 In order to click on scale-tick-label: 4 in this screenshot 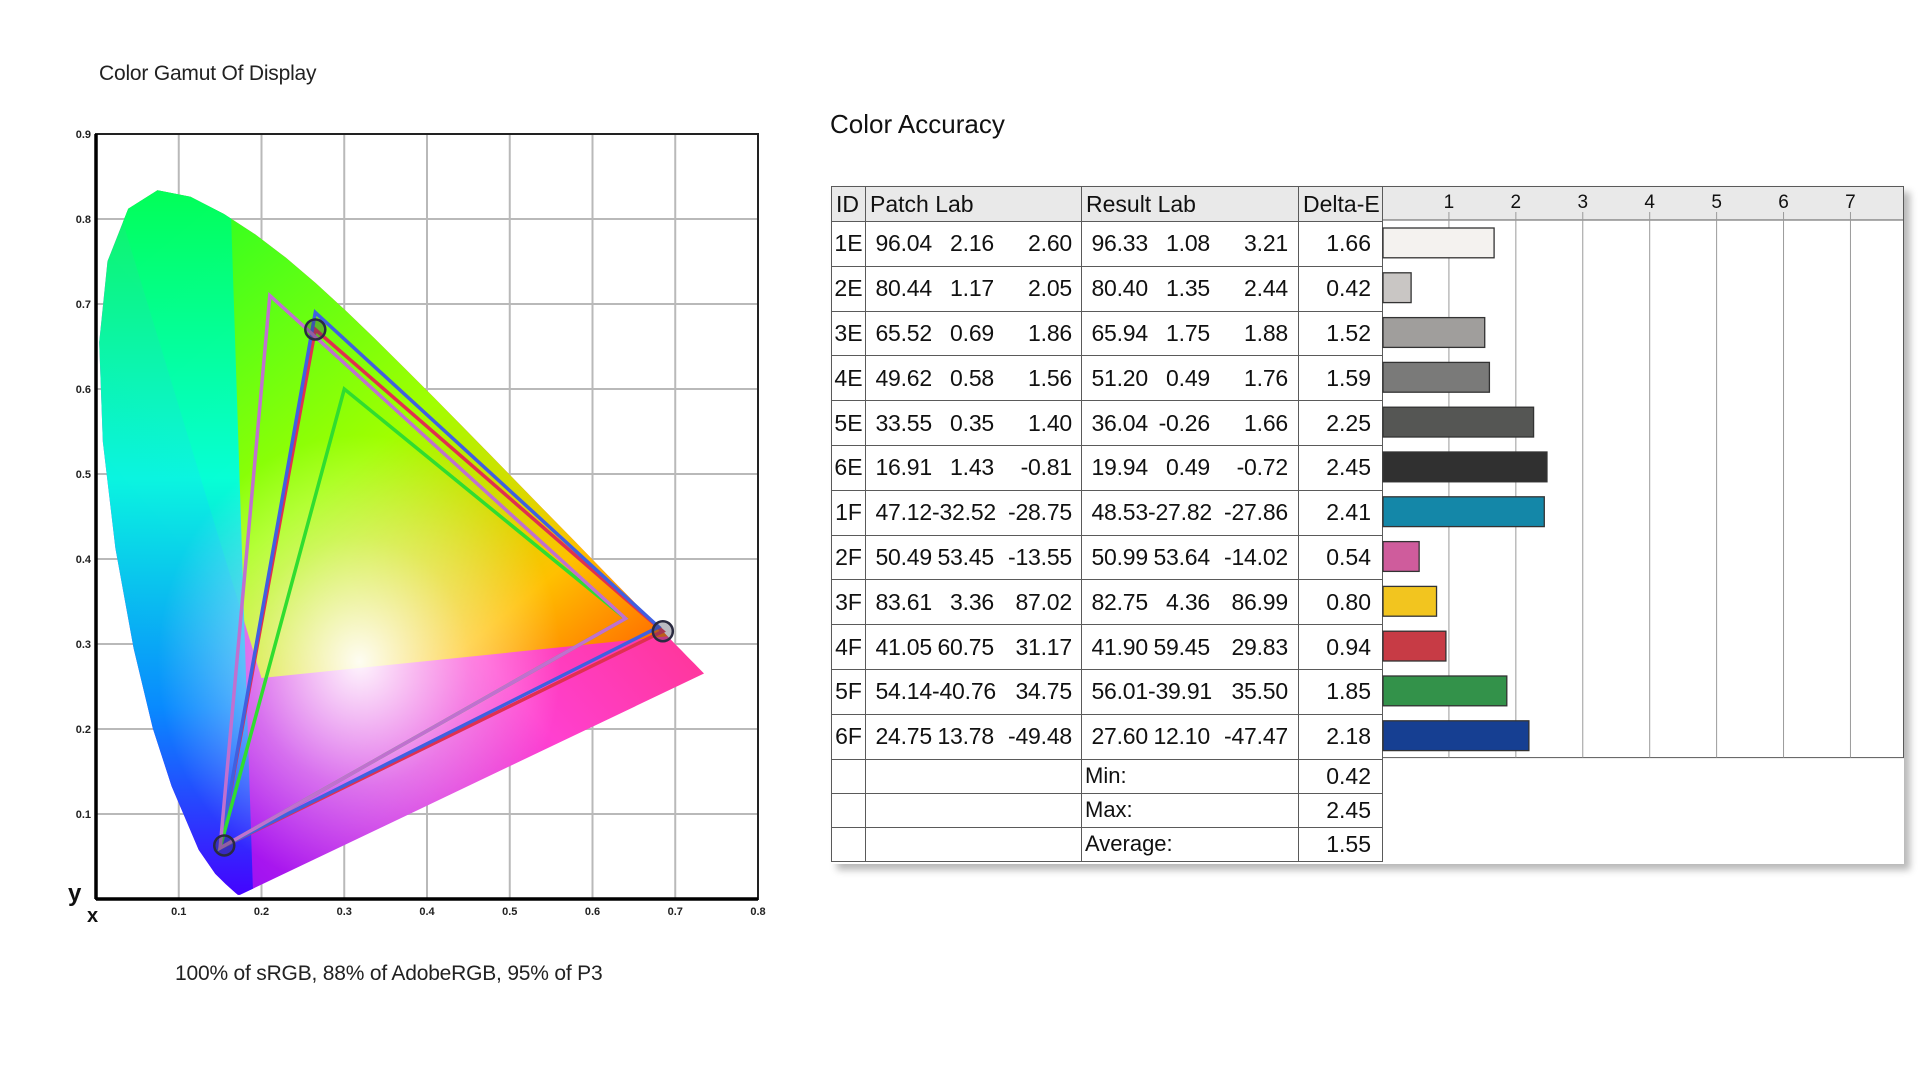, I will do `click(1649, 202)`.